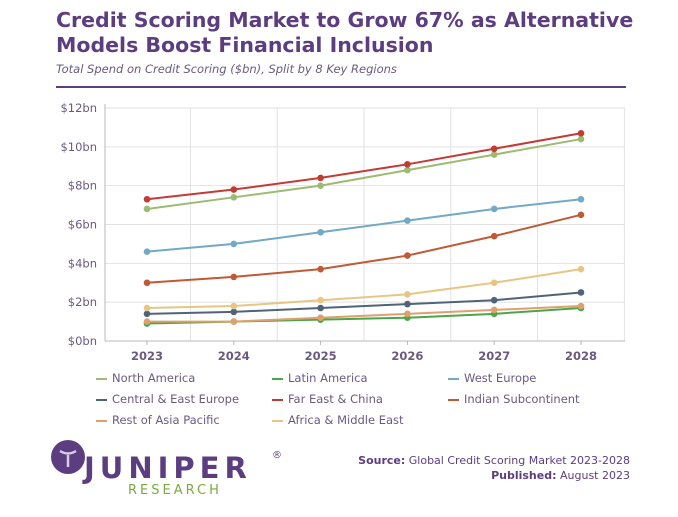 The height and width of the screenshot is (517, 678). What do you see at coordinates (581, 356) in the screenshot?
I see `x-tick-label: 2028` at bounding box center [581, 356].